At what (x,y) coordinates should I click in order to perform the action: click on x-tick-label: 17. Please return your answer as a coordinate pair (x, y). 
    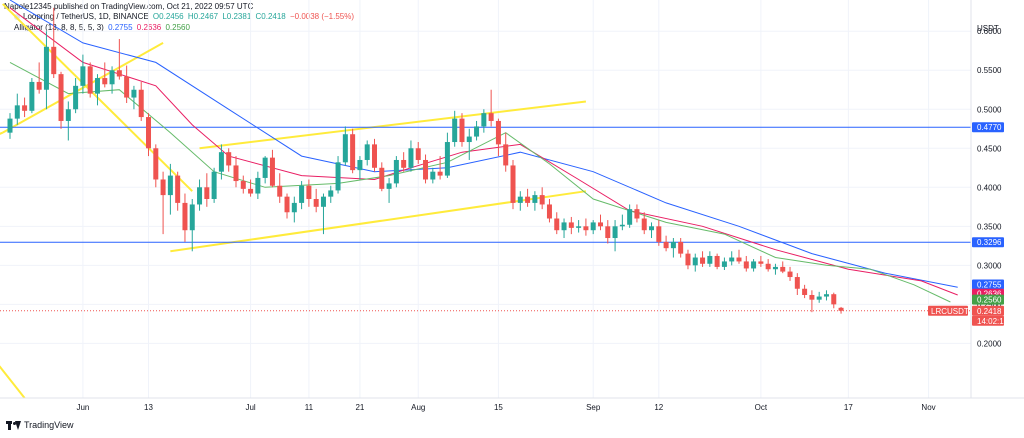
    Looking at the image, I should click on (848, 407).